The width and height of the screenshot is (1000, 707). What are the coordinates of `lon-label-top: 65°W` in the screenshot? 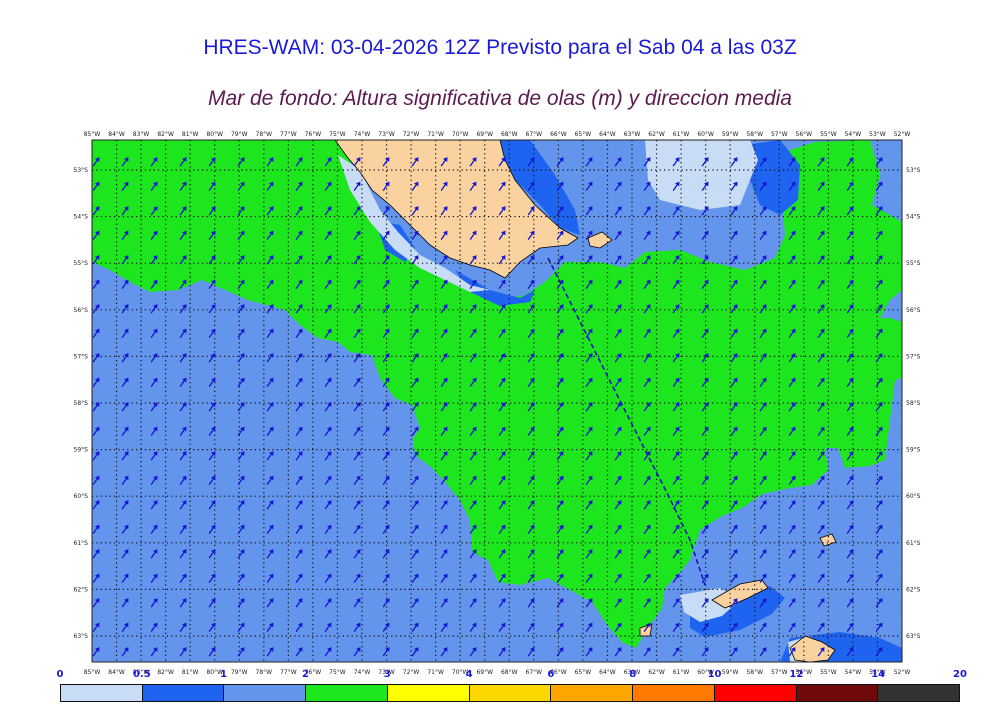 It's located at (583, 134).